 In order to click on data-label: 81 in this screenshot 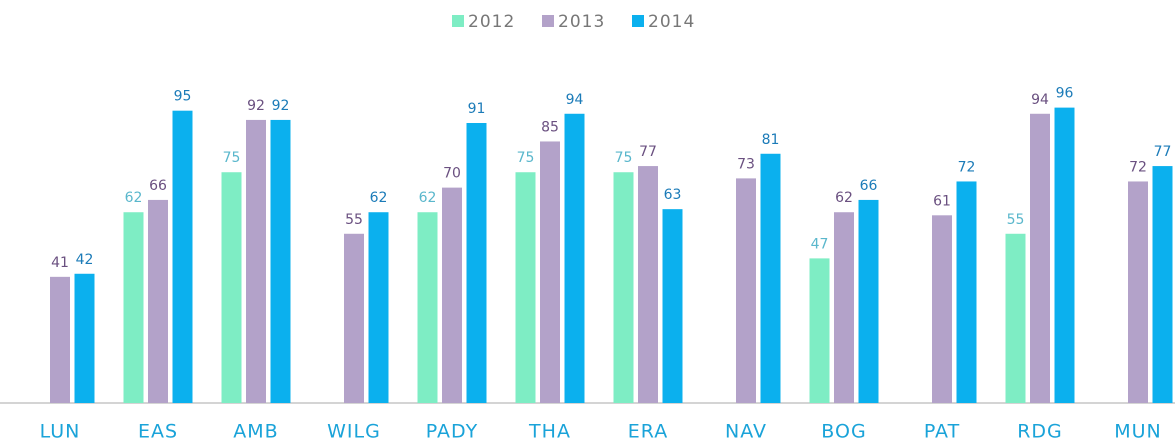, I will do `click(771, 140)`.